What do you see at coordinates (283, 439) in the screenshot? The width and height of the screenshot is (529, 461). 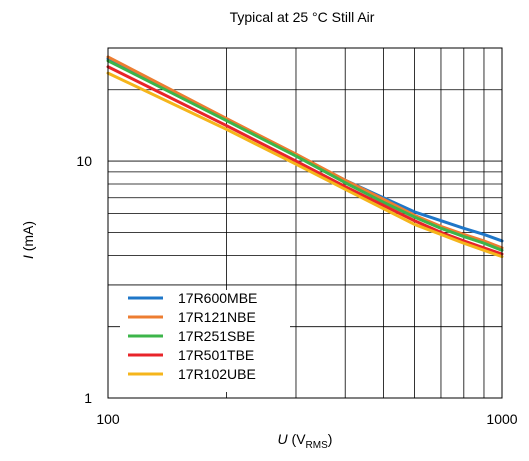 I see `x-axis-variable: U` at bounding box center [283, 439].